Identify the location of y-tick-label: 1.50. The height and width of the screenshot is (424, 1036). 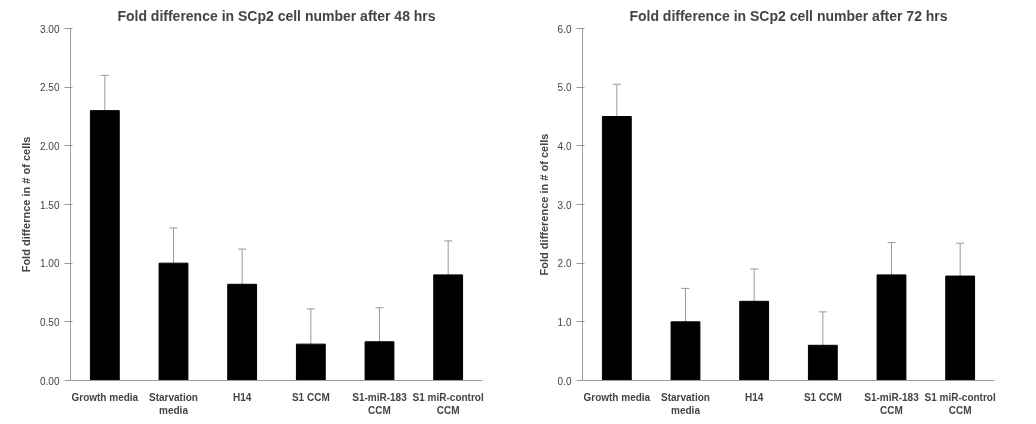
(50, 205).